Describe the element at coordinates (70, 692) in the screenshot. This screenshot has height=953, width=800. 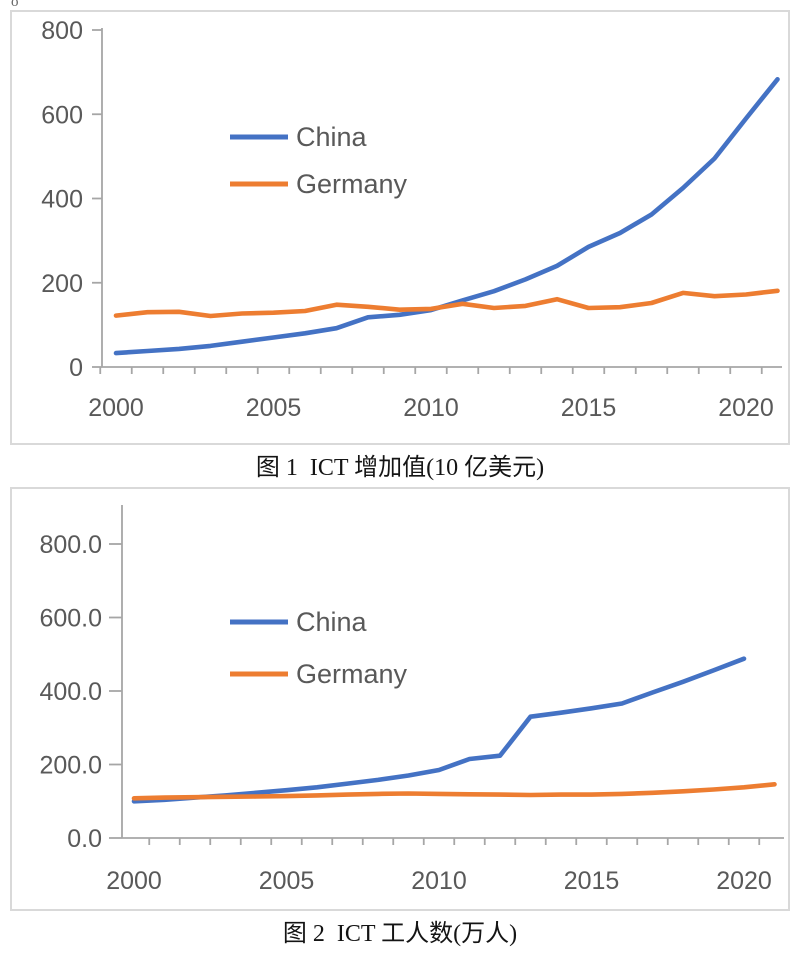
I see `y-tick-label: 400.0` at that location.